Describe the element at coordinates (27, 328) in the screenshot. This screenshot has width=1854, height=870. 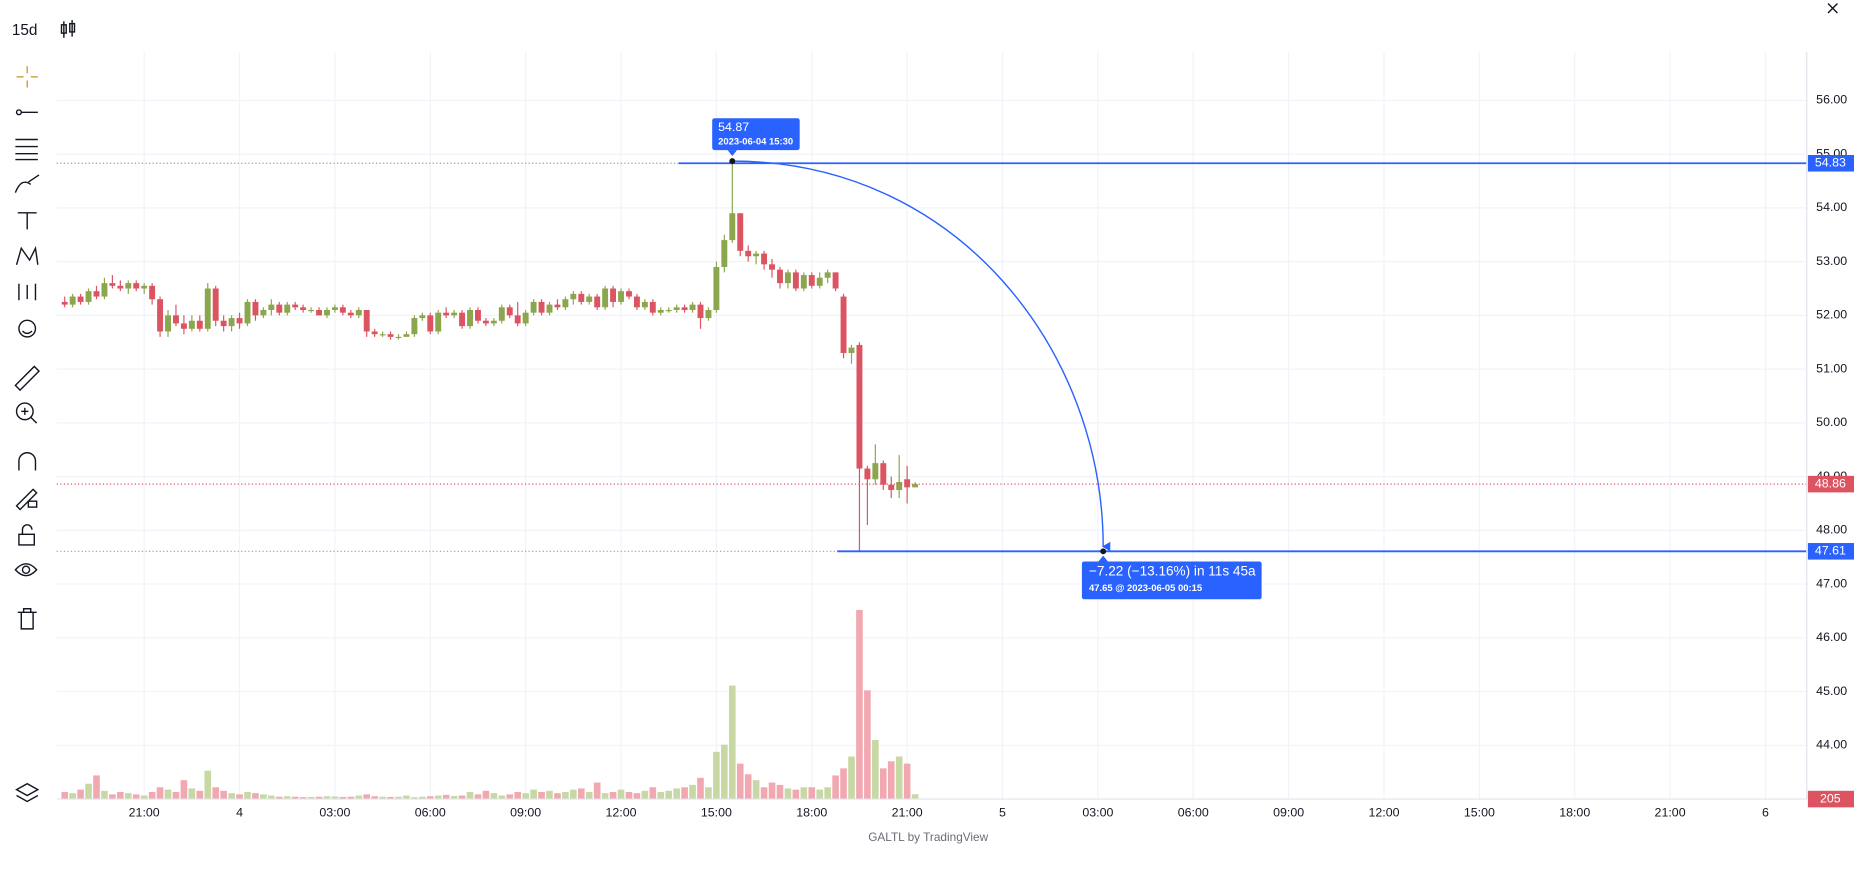
I see `emoji-tool` at that location.